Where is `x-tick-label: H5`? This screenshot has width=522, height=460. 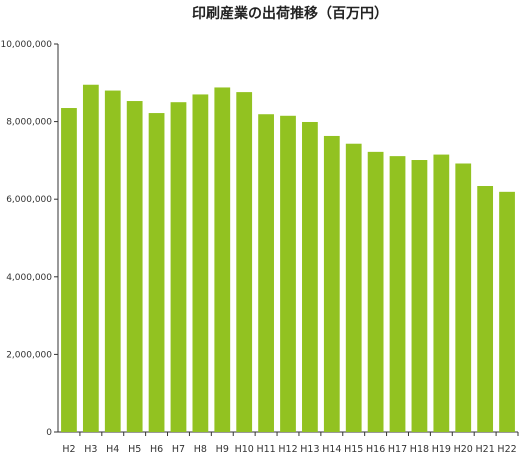 x-tick-label: H5 is located at coordinates (134, 449).